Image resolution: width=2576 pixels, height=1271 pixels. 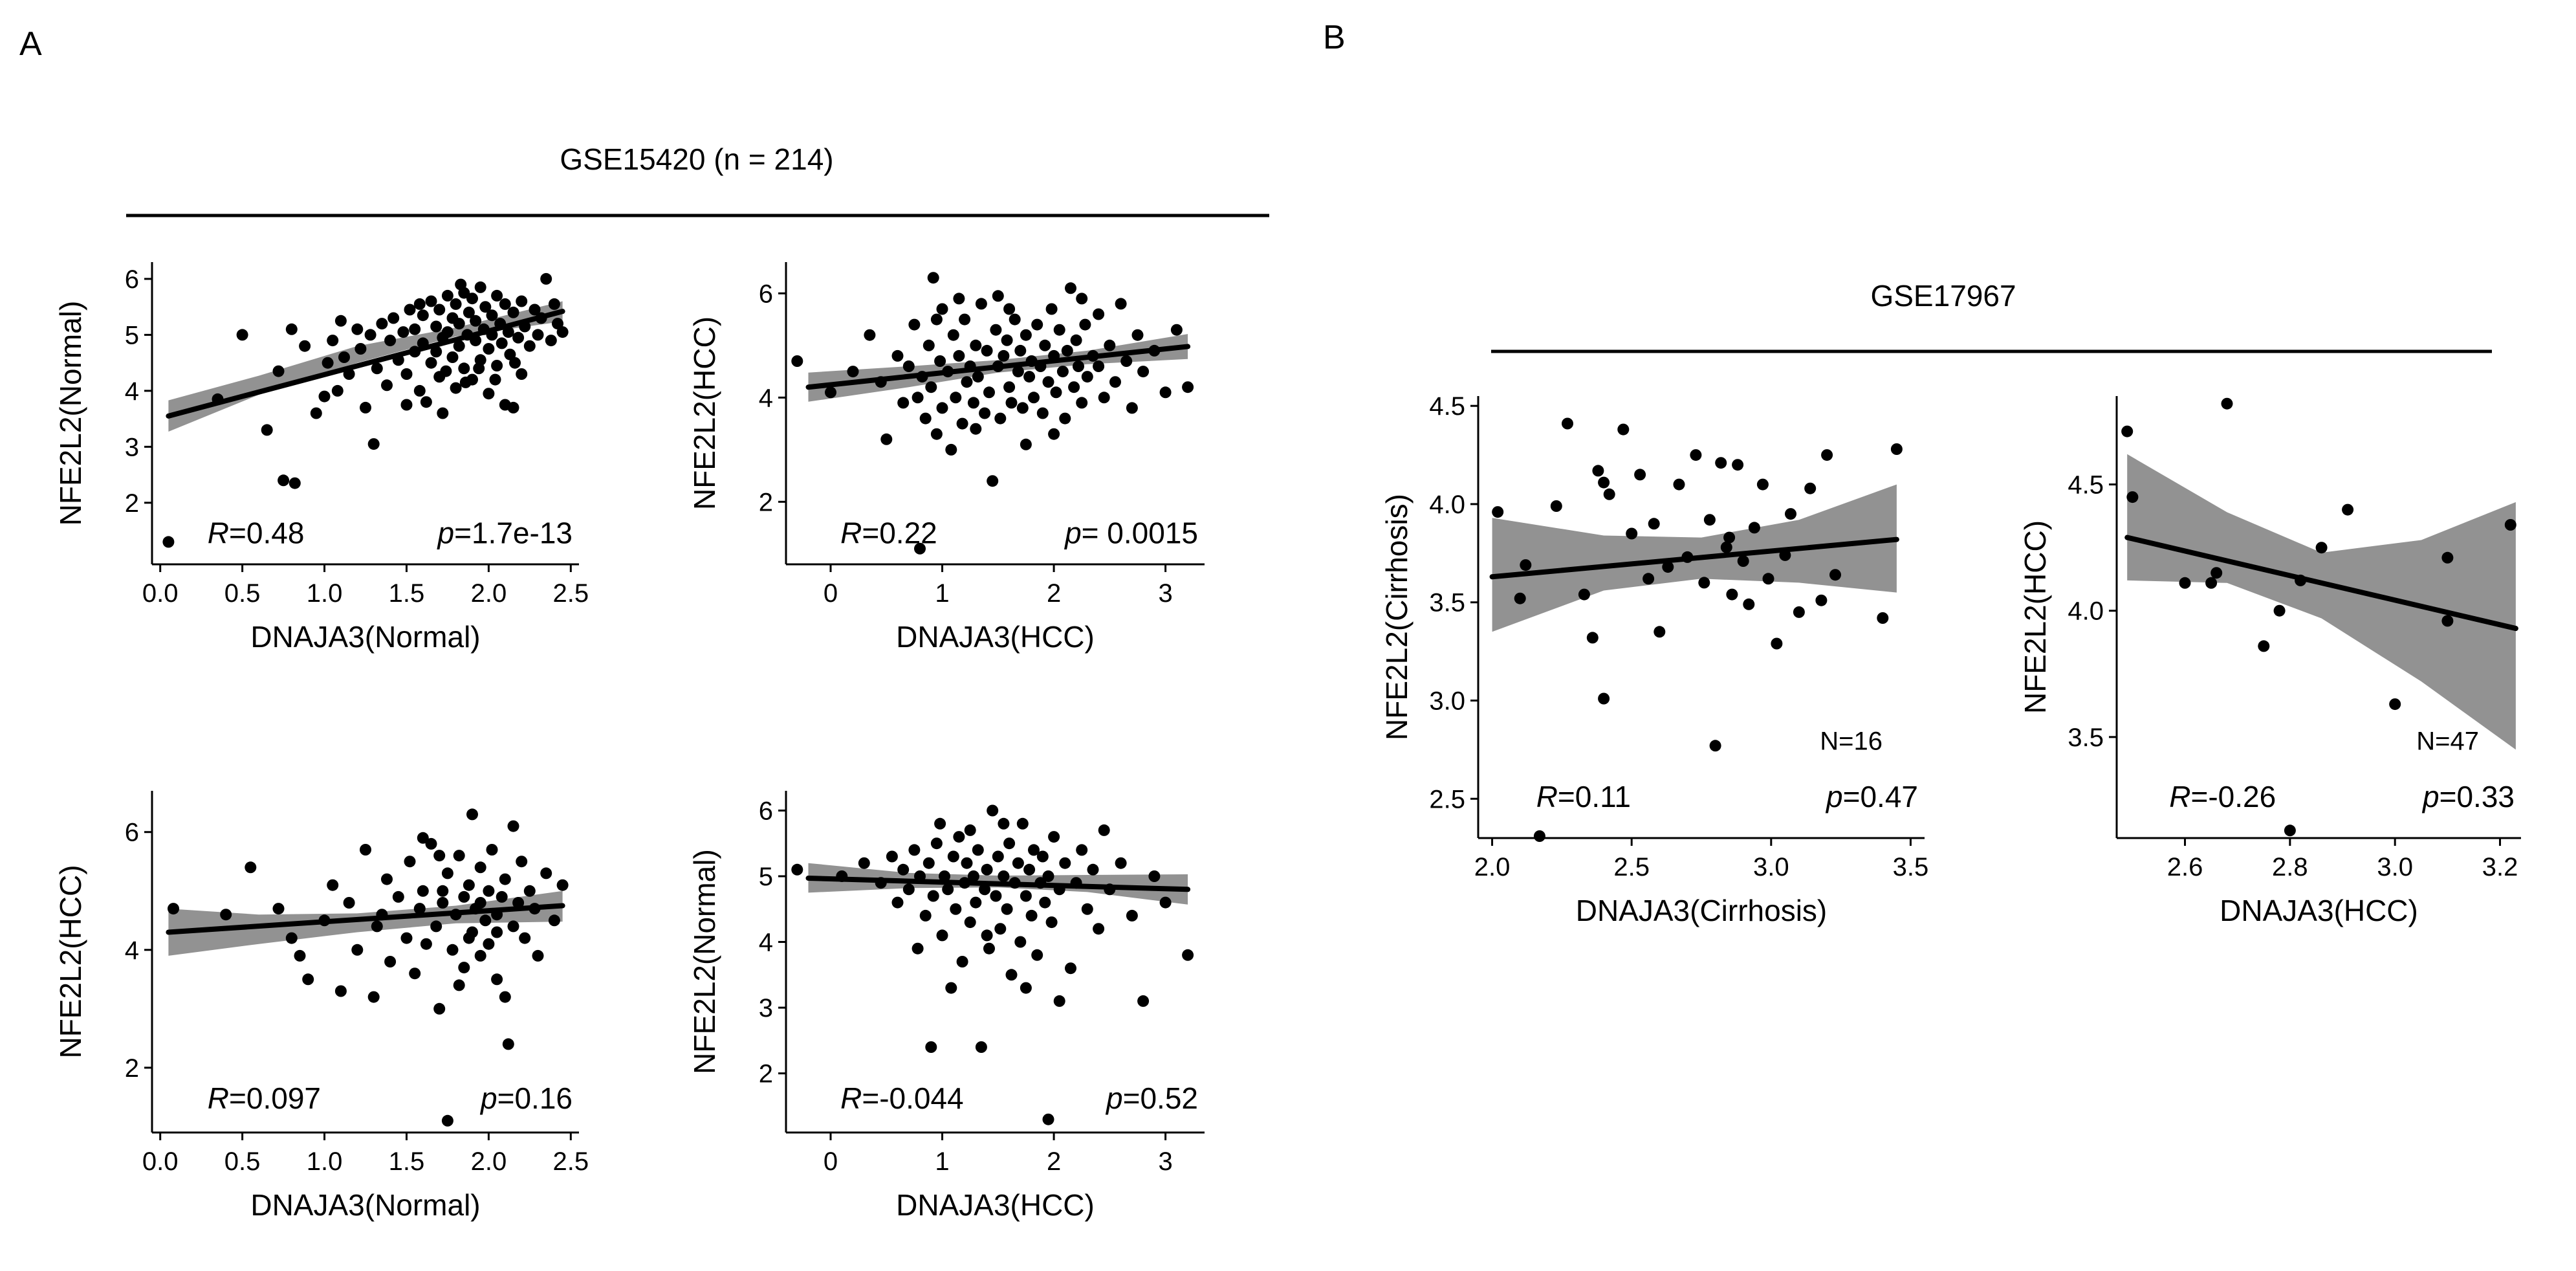 I want to click on x-tick-label: 1.5, so click(x=407, y=1161).